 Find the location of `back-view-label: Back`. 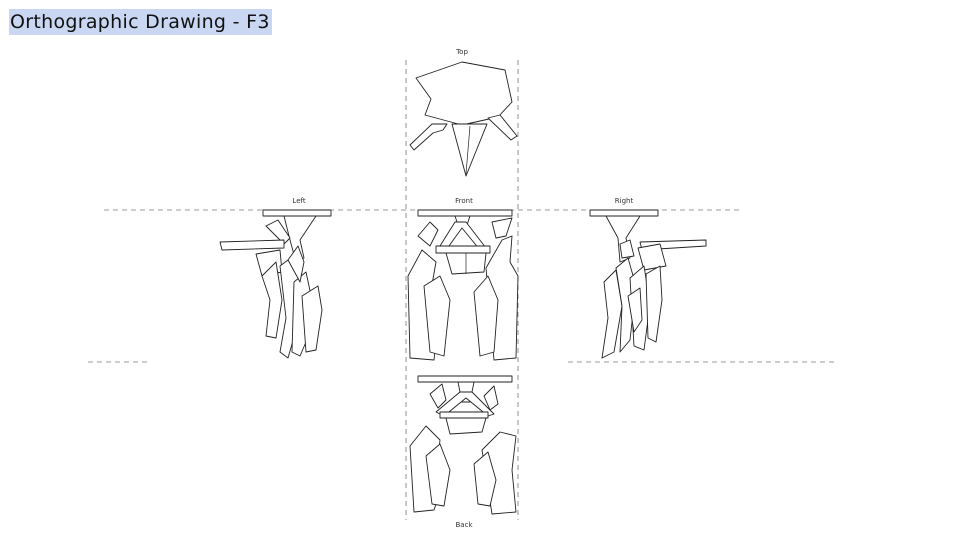

back-view-label: Back is located at coordinates (464, 525).